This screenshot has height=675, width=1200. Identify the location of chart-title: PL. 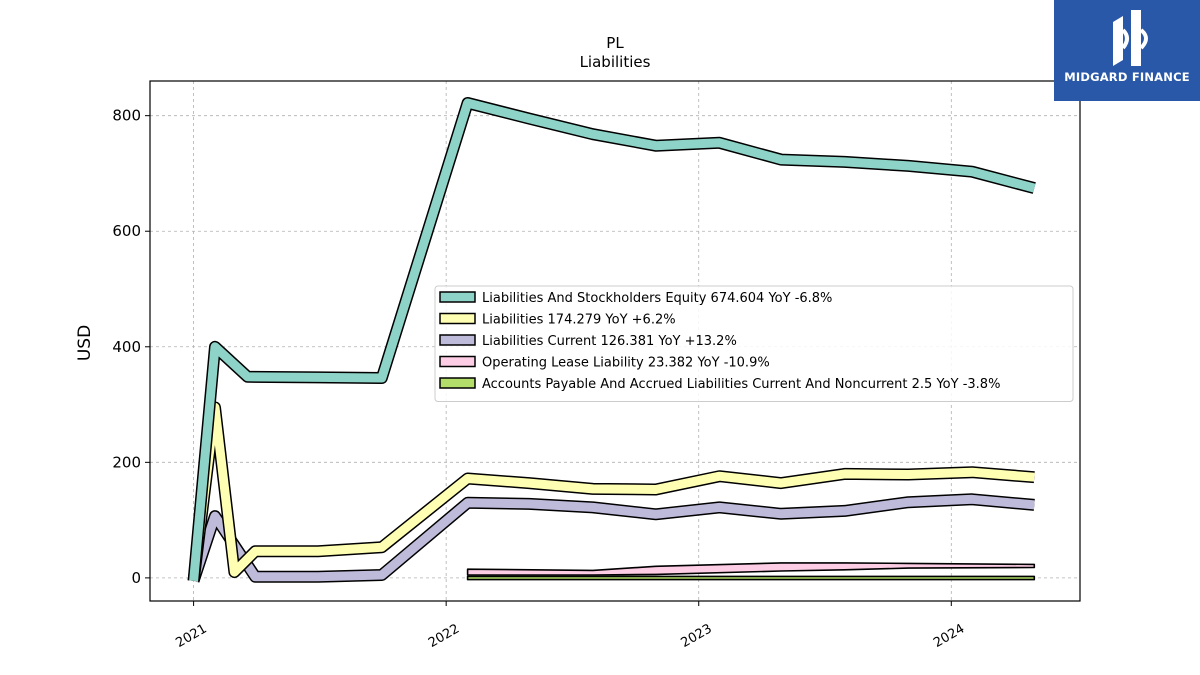
(615, 43).